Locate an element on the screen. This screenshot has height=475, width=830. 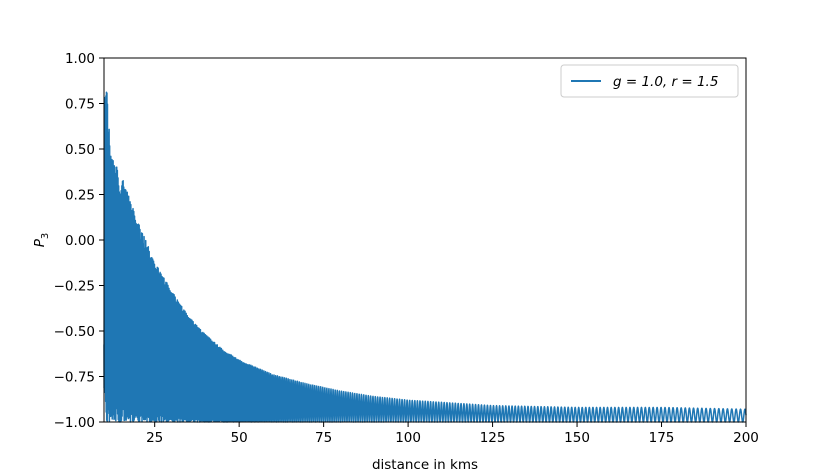
x-axis-label: distance in kms is located at coordinates (425, 465).